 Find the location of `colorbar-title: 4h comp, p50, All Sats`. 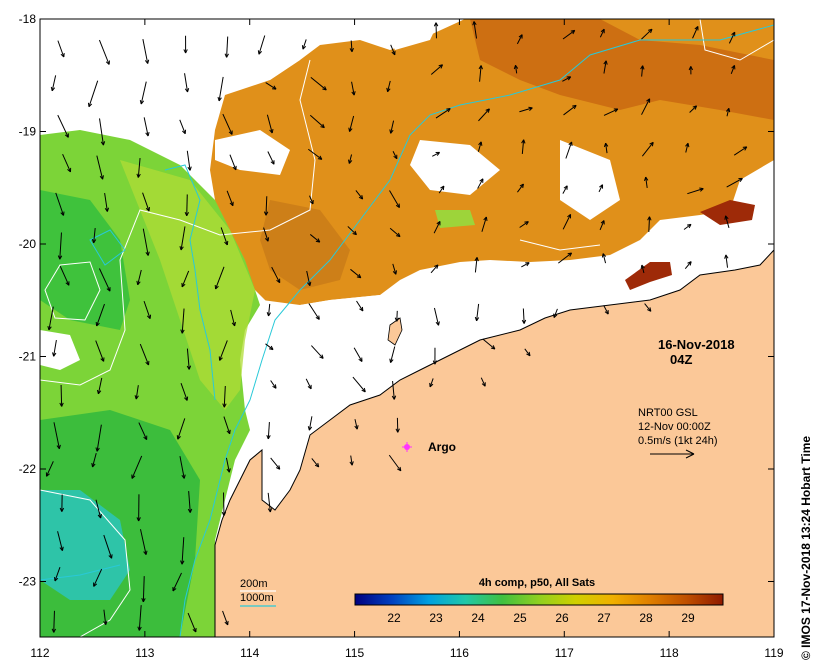

colorbar-title: 4h comp, p50, All Sats is located at coordinates (537, 583).